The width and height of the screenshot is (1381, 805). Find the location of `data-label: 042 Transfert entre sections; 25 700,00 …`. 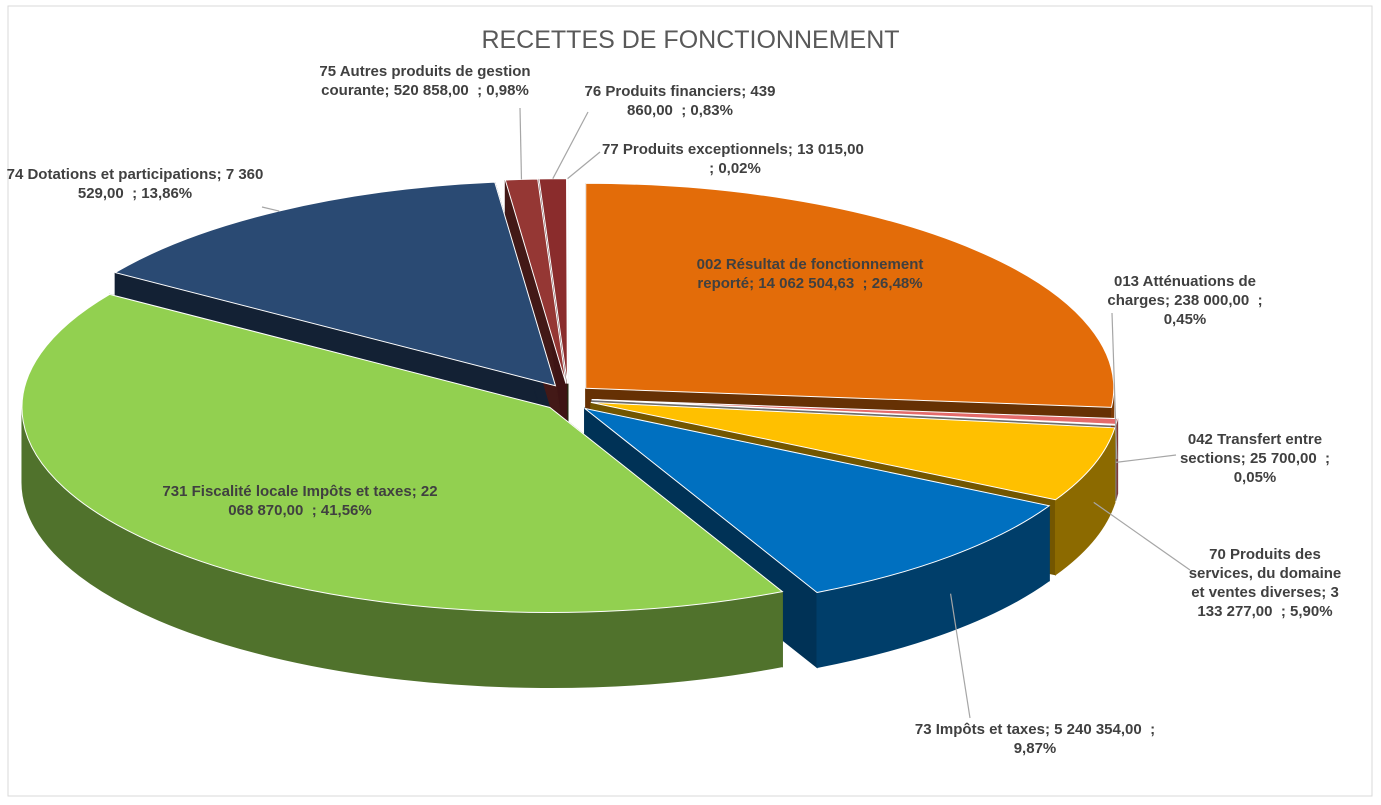

data-label: 042 Transfert entre sections; 25 700,00 … is located at coordinates (1255, 458).